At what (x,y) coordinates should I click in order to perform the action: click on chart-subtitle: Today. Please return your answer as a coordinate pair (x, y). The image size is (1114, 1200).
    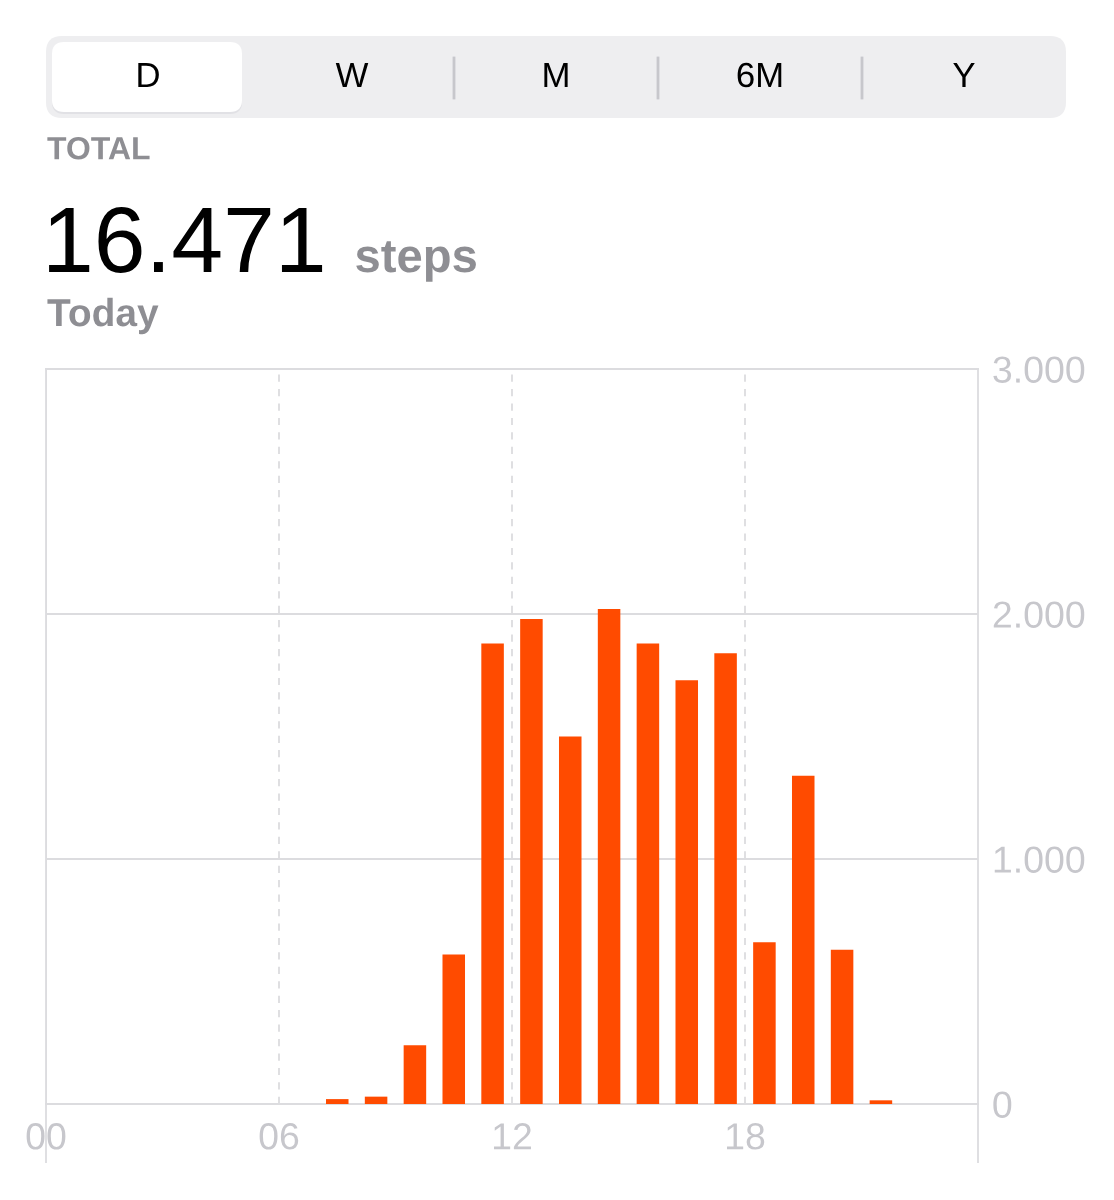
    Looking at the image, I should click on (103, 316).